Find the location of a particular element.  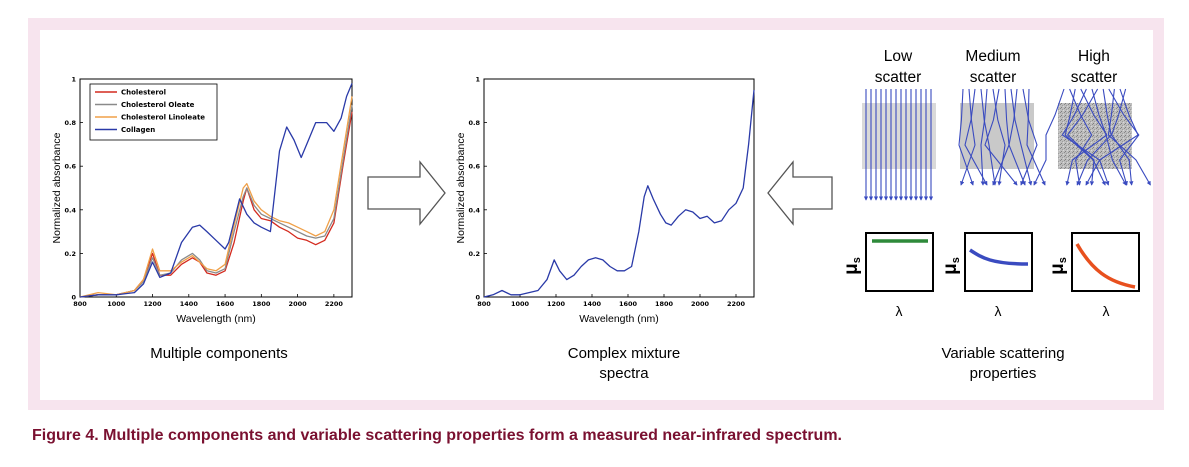

high-lambda-label: λ is located at coordinates (1106, 311).